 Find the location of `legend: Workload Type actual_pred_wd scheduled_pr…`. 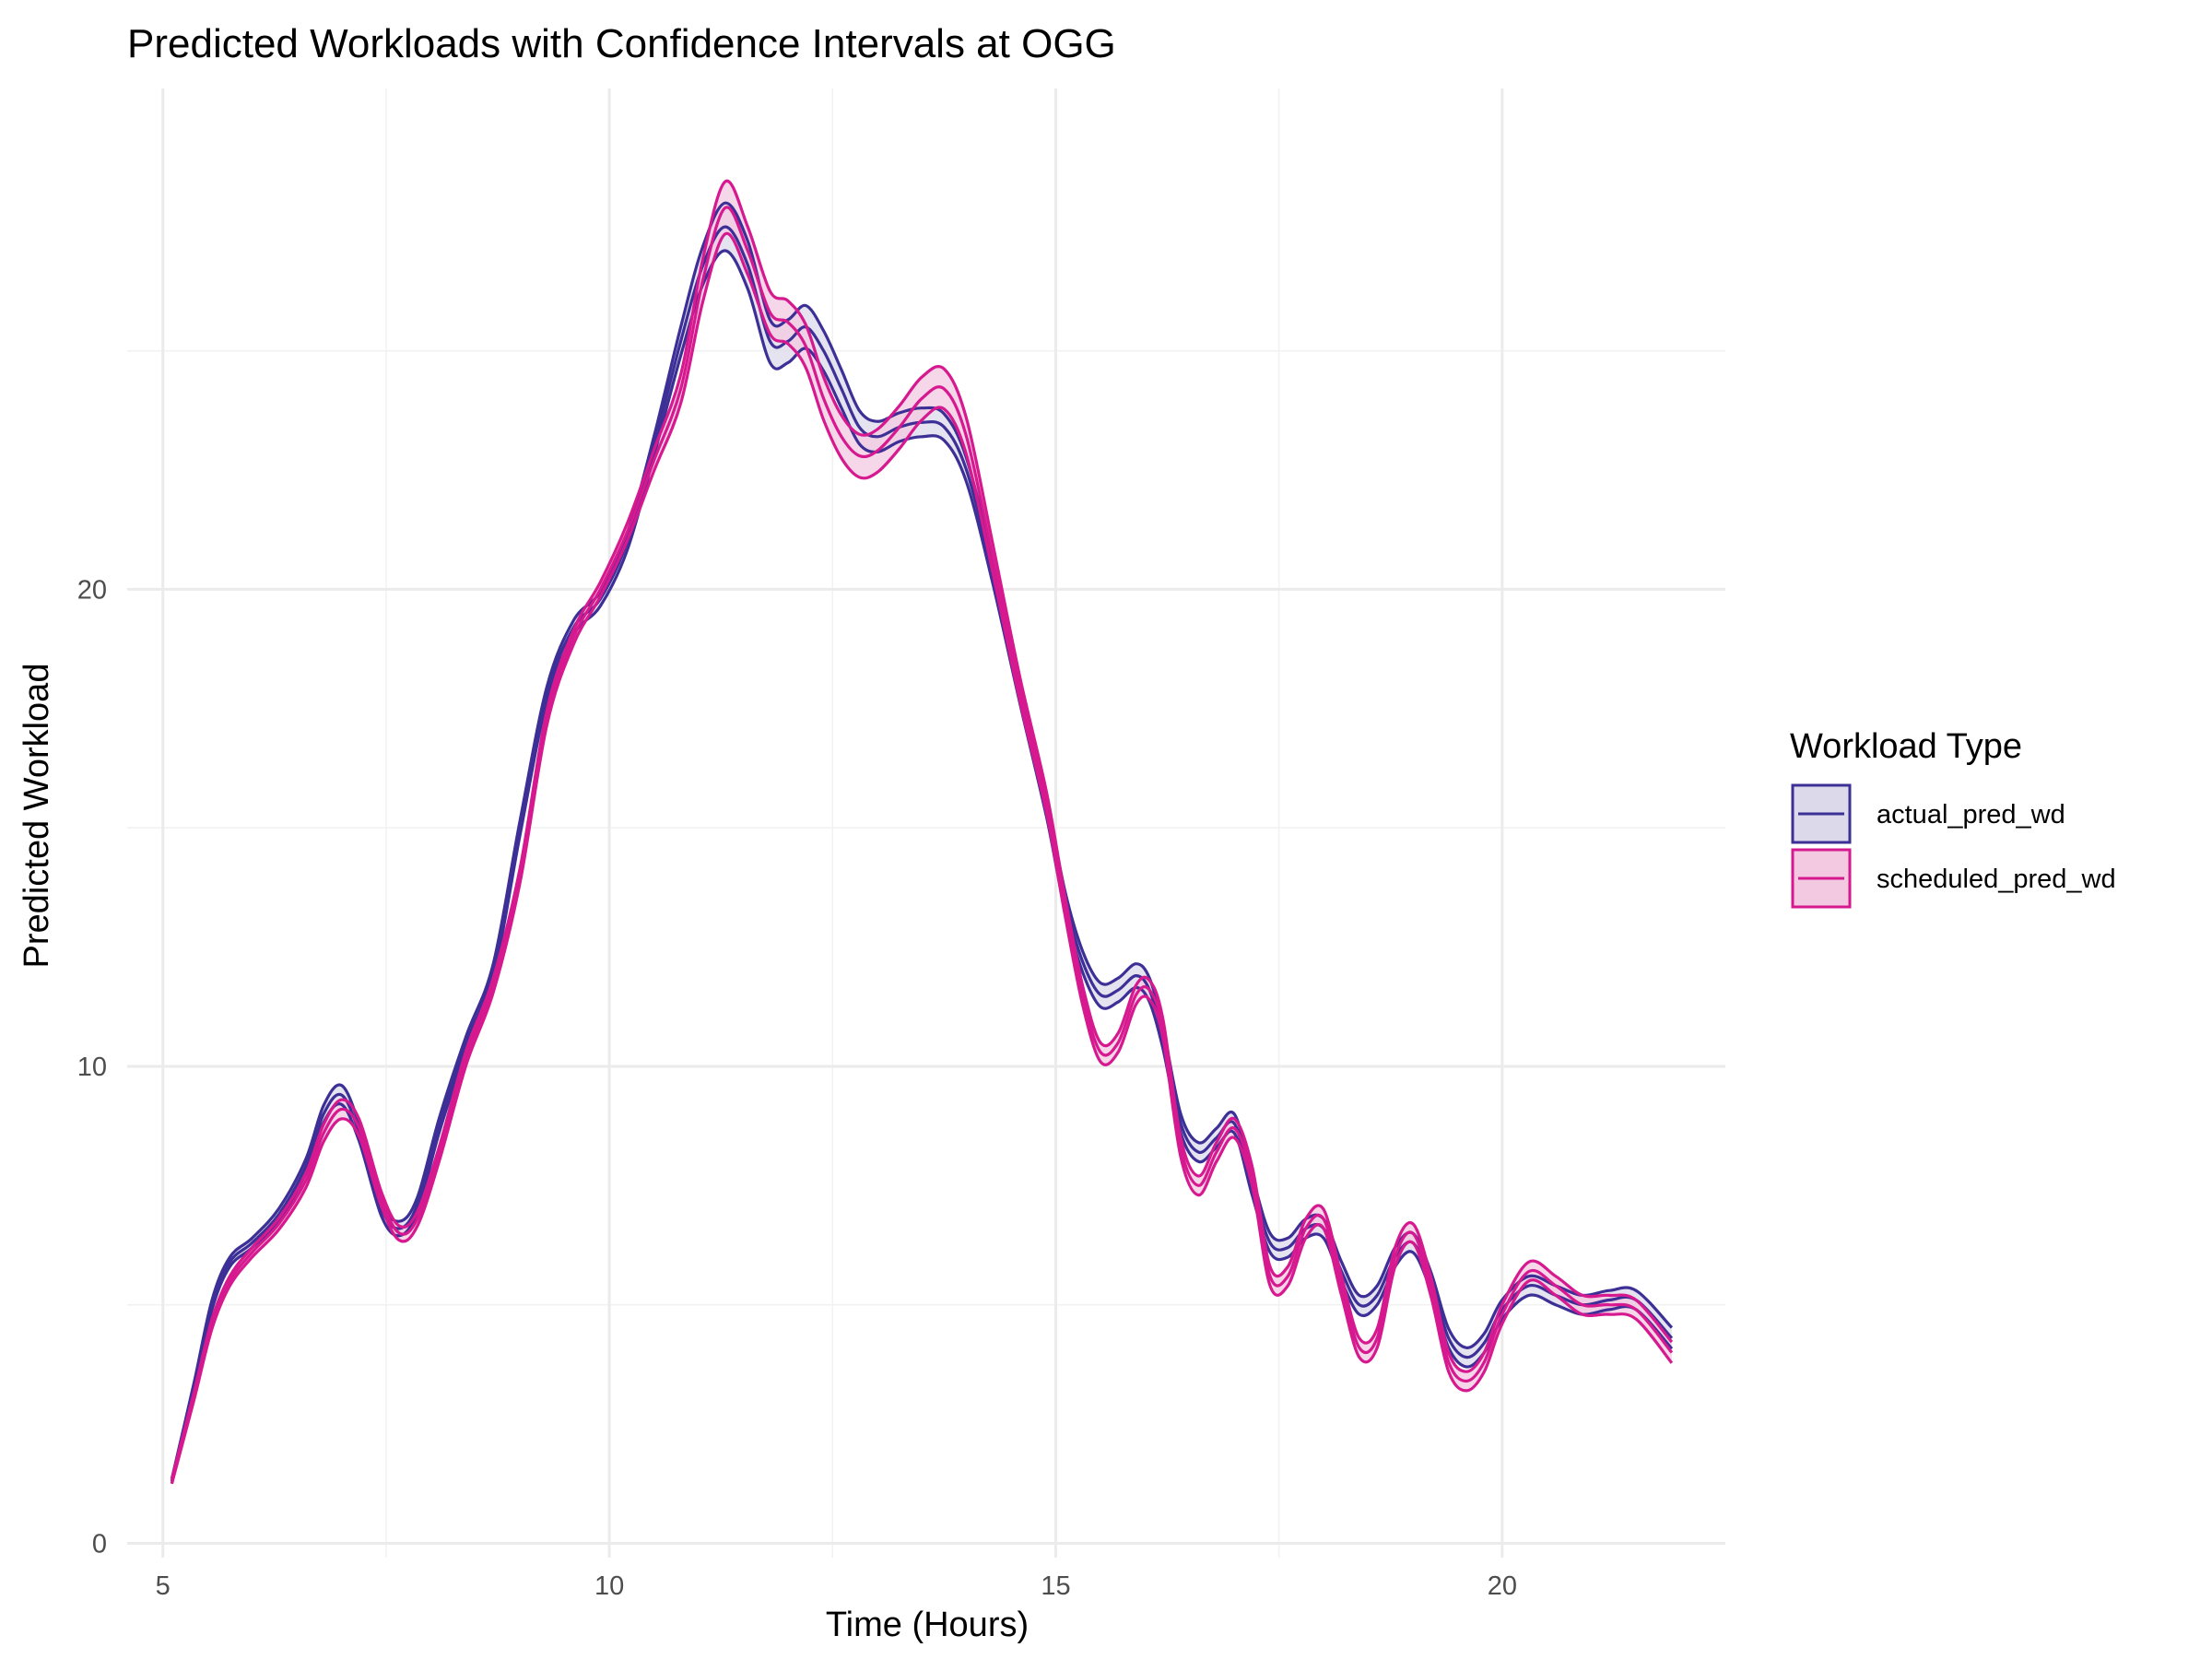

legend: Workload Type actual_pred_wd scheduled_pr… is located at coordinates (1953, 818).